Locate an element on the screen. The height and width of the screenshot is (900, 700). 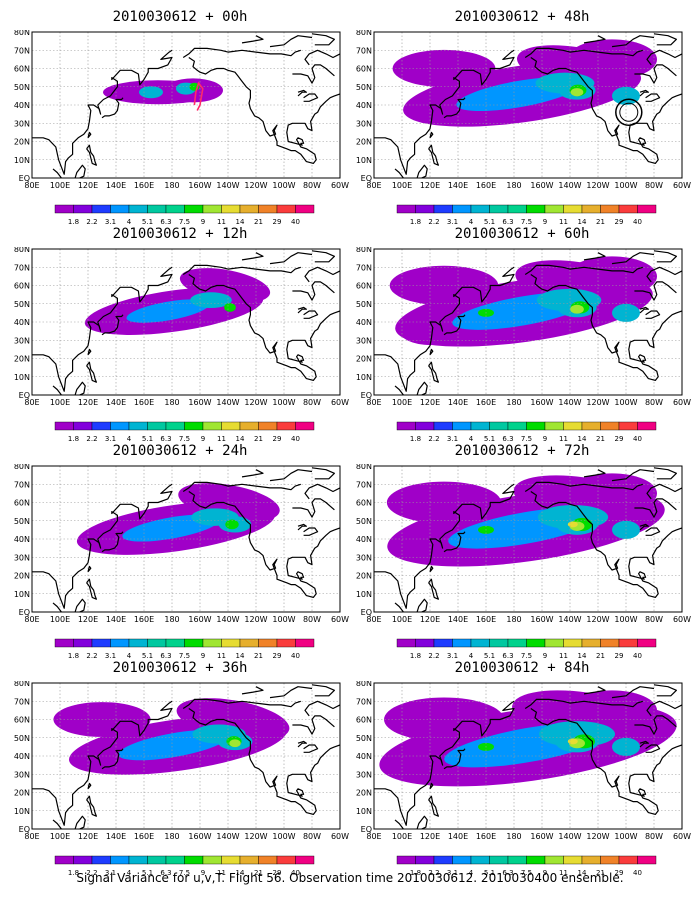
panel-title: 2010030612 + 60h is located at coordinates (522, 234).